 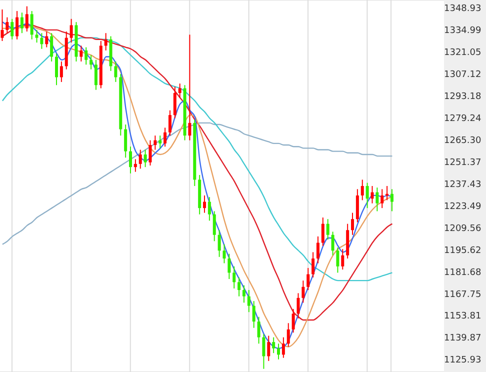 I want to click on y-tick-label: 1321.05, so click(x=463, y=53).